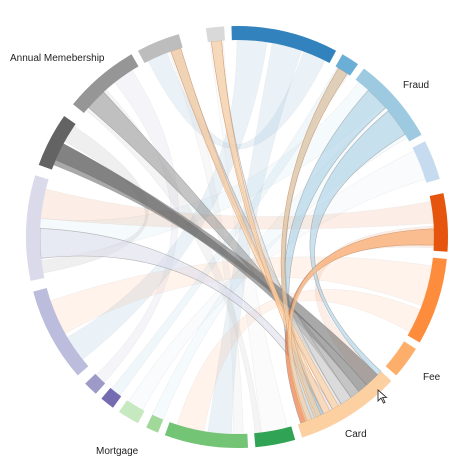 This screenshot has height=474, width=474. Describe the element at coordinates (106, 84) in the screenshot. I see `group-arc-g18` at that location.